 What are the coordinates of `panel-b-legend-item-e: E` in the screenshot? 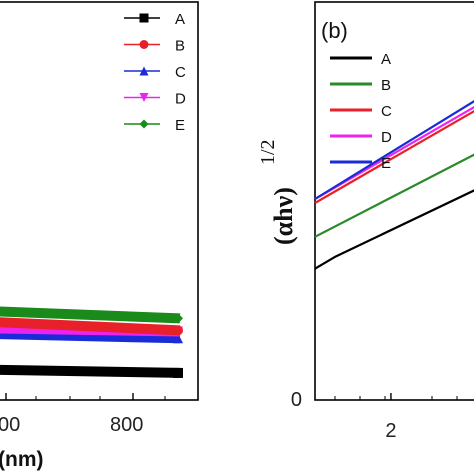 It's located at (360, 163).